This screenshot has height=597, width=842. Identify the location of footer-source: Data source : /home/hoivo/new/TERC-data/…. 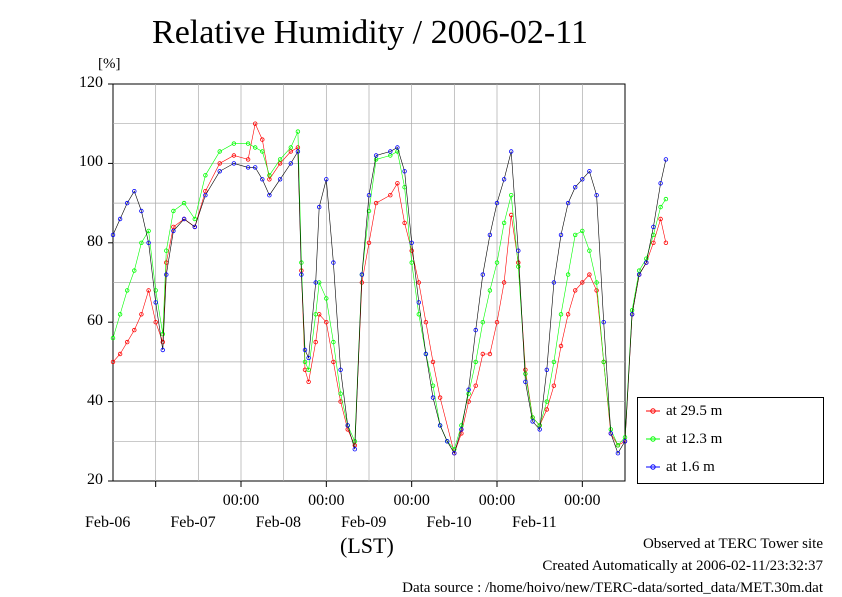
(612, 588).